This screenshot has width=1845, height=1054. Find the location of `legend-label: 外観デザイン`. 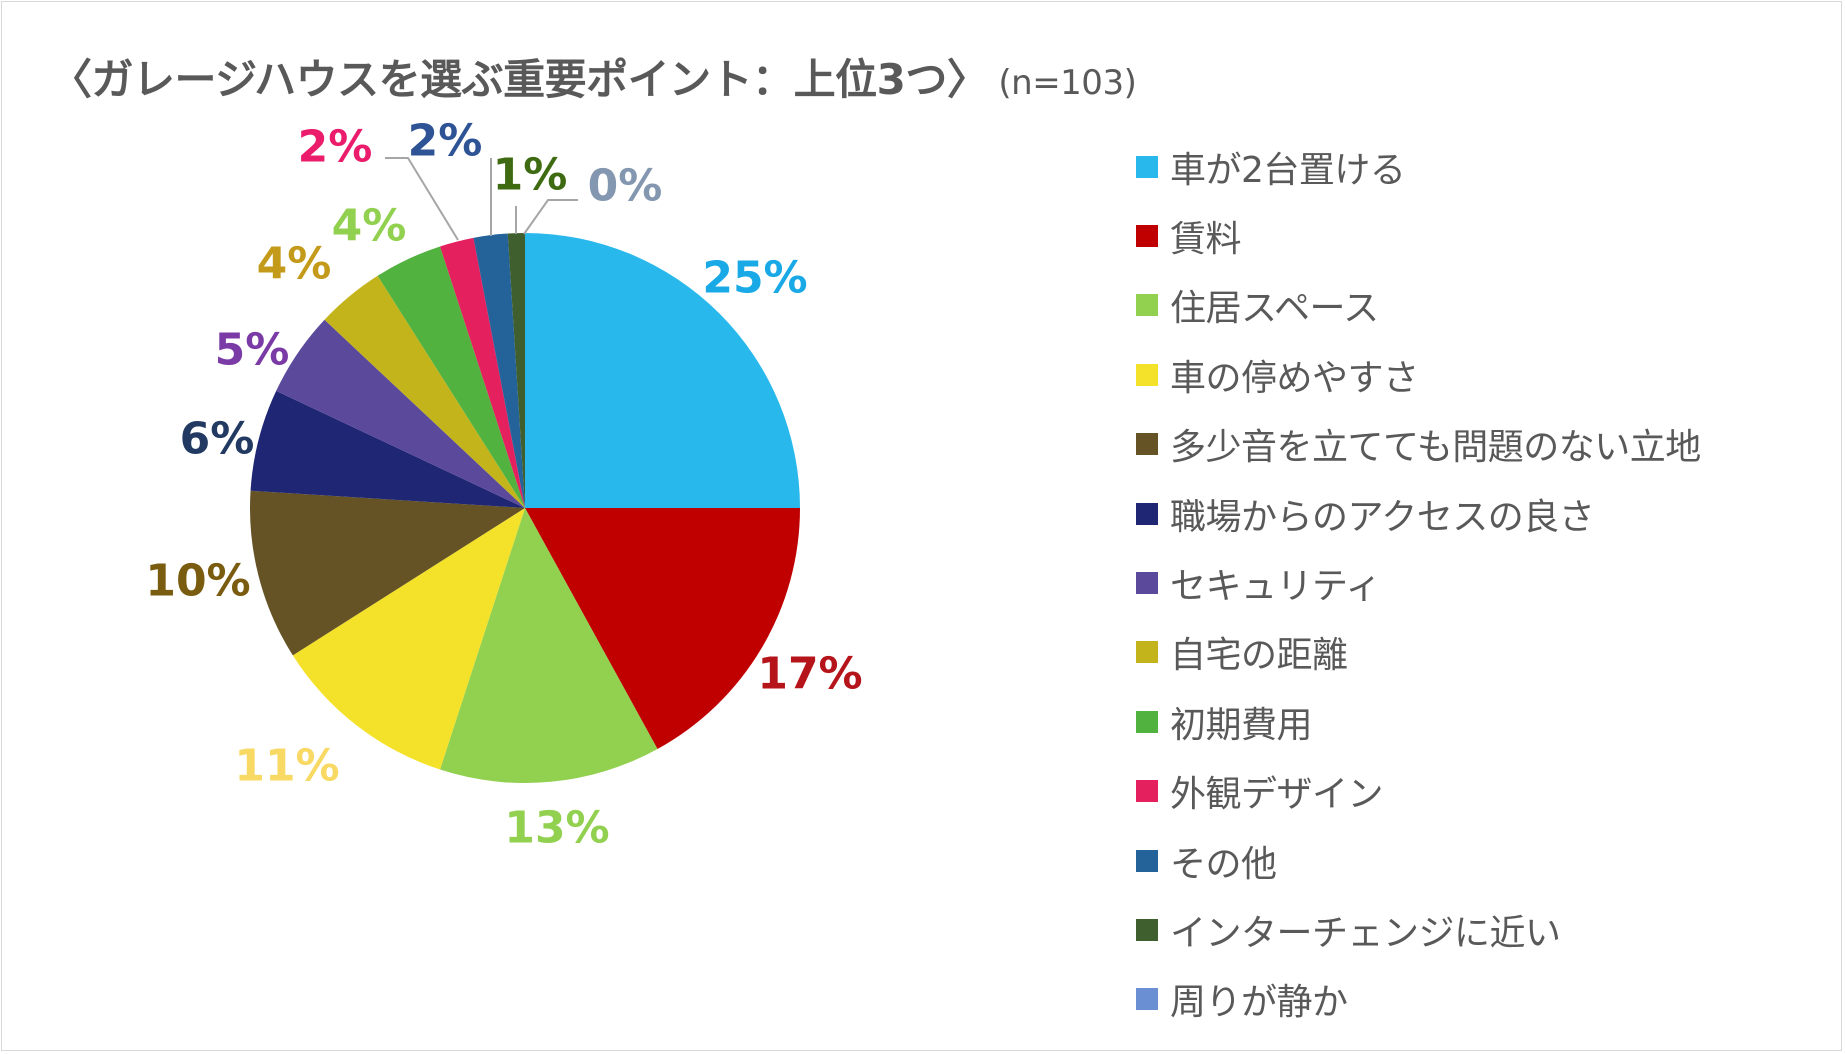

legend-label: 外観デザイン is located at coordinates (1277, 795).